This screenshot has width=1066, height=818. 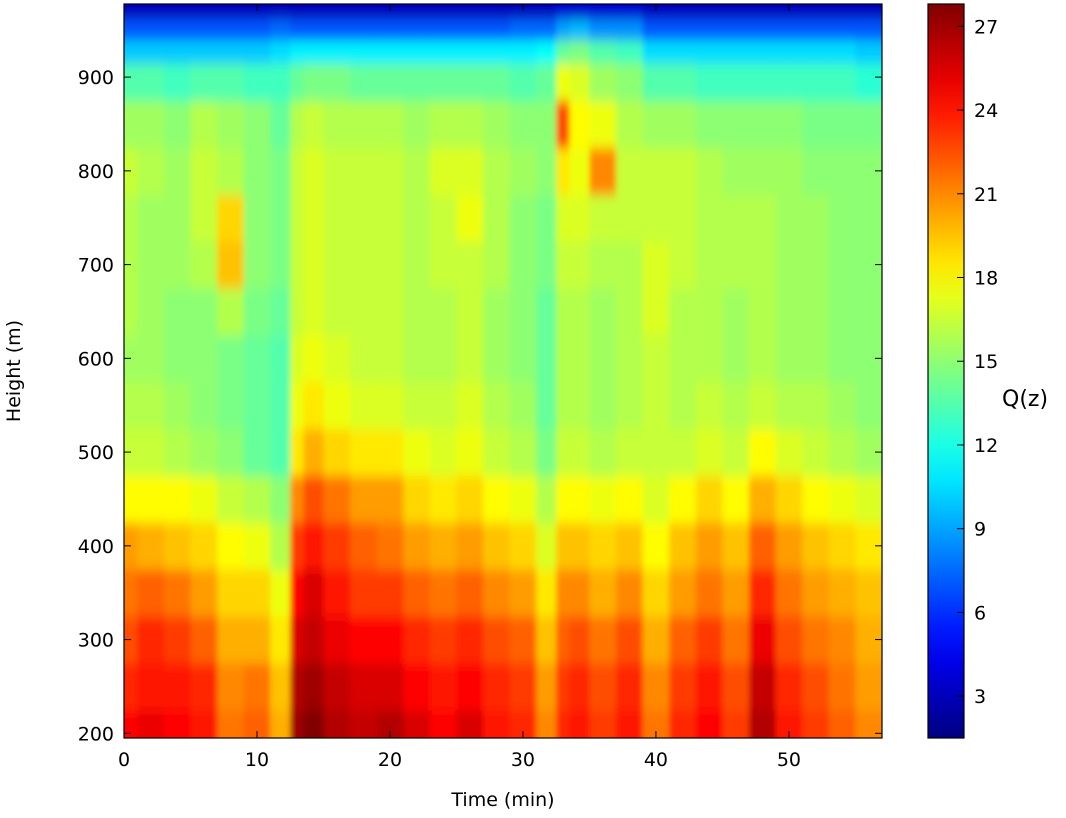 I want to click on x-tick-label: 50, so click(x=789, y=760).